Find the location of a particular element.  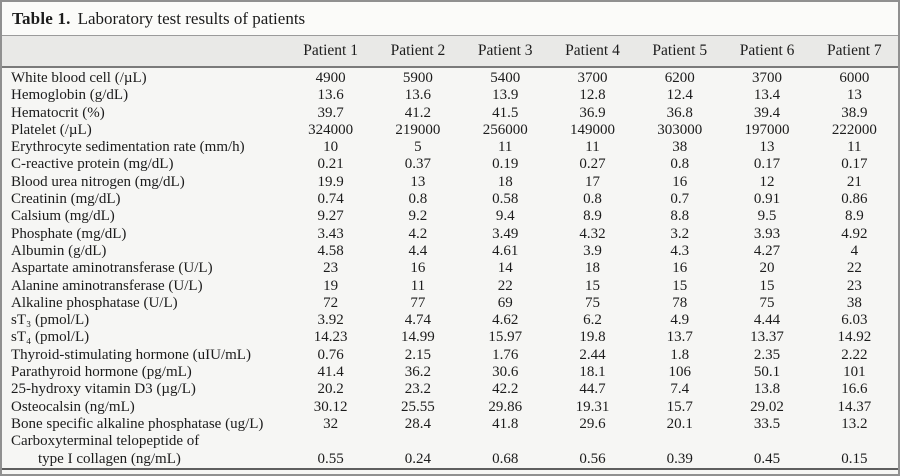

value-cell: 4.3 is located at coordinates (680, 250).